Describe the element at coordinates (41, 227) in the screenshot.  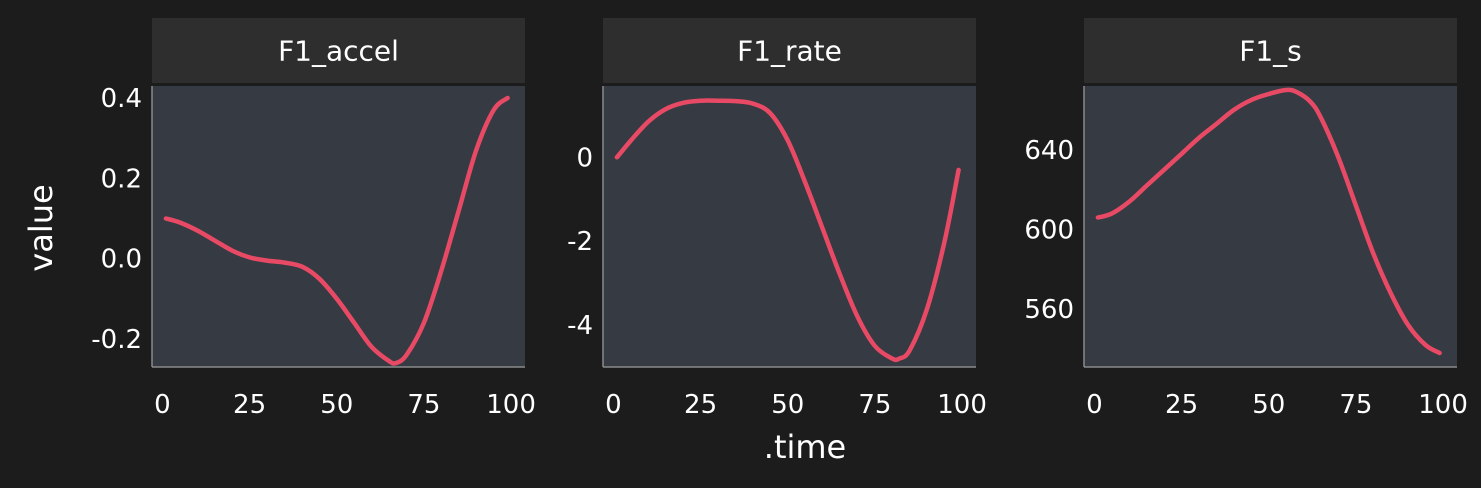
I see `y-axis-title: value` at that location.